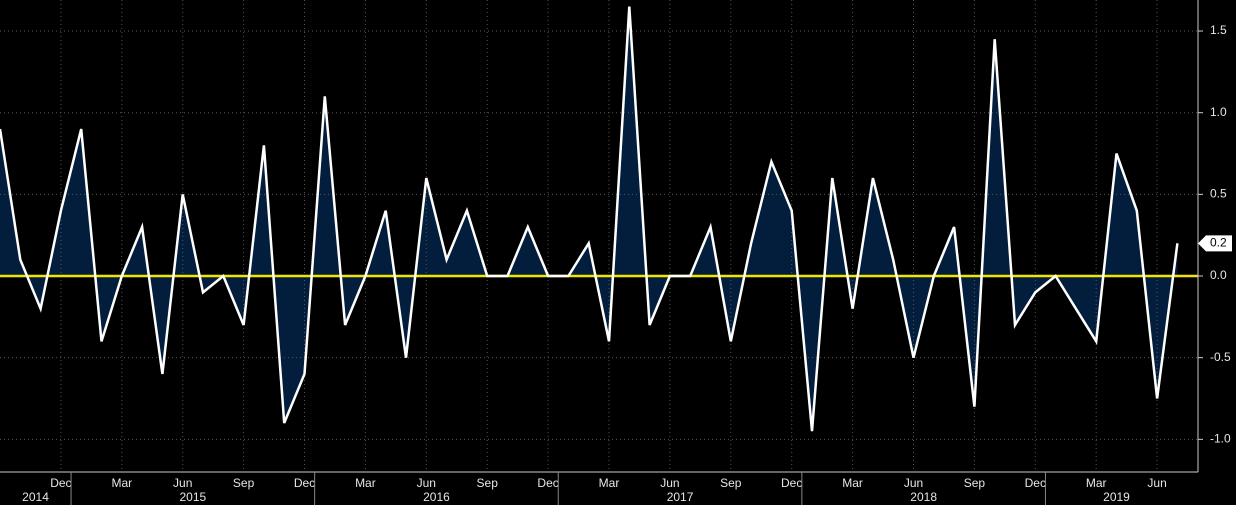 The width and height of the screenshot is (1236, 505). What do you see at coordinates (1220, 357) in the screenshot?
I see `y-tick-label: -0.5` at bounding box center [1220, 357].